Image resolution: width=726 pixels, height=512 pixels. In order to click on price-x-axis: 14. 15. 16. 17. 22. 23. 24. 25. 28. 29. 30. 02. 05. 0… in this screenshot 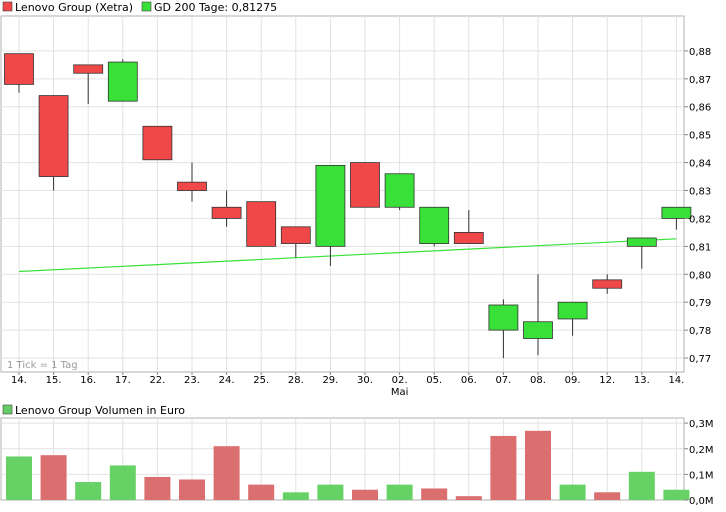, I will do `click(347, 385)`.